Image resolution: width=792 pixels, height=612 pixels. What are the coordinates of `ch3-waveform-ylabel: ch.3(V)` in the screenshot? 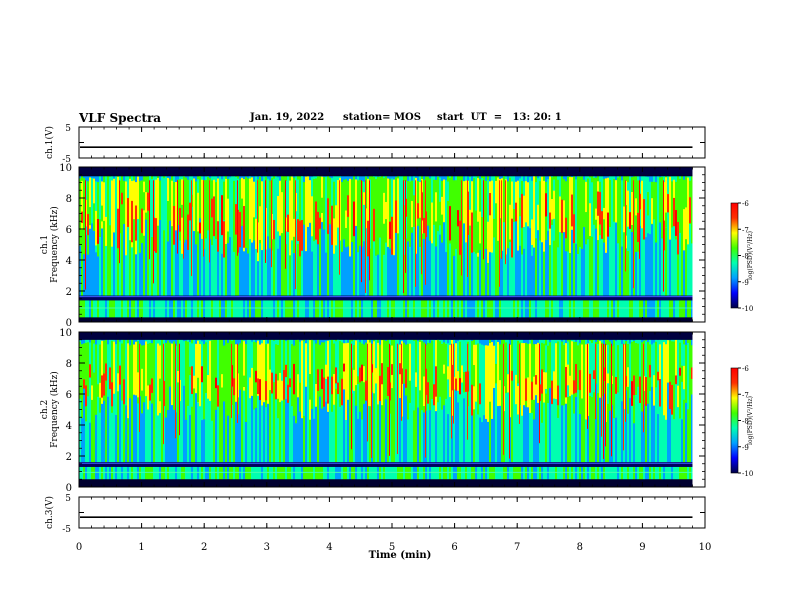 It's located at (49, 512).